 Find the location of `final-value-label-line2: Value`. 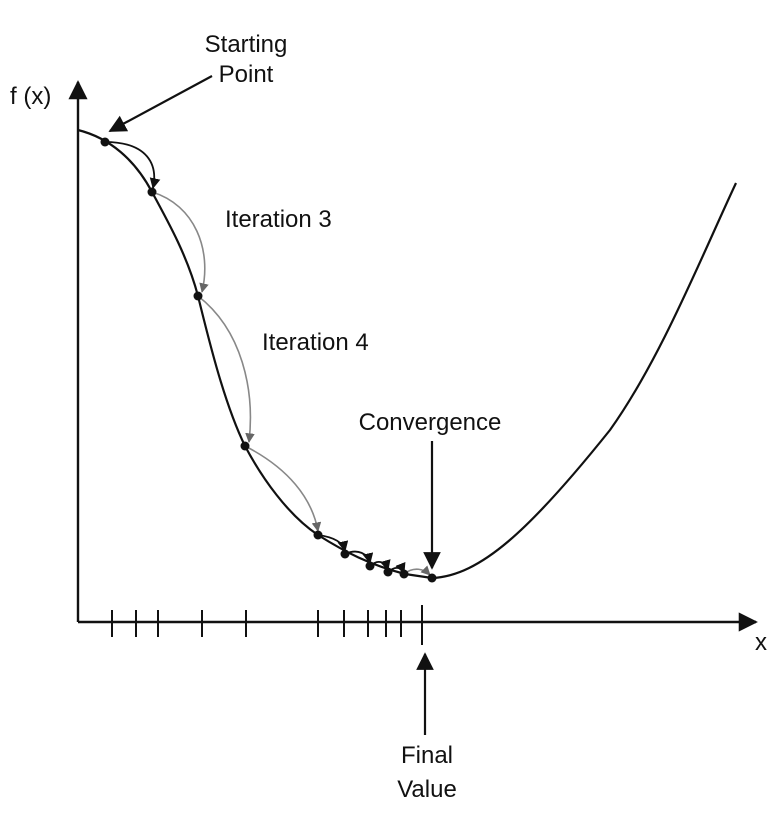

final-value-label-line2: Value is located at coordinates (427, 789).